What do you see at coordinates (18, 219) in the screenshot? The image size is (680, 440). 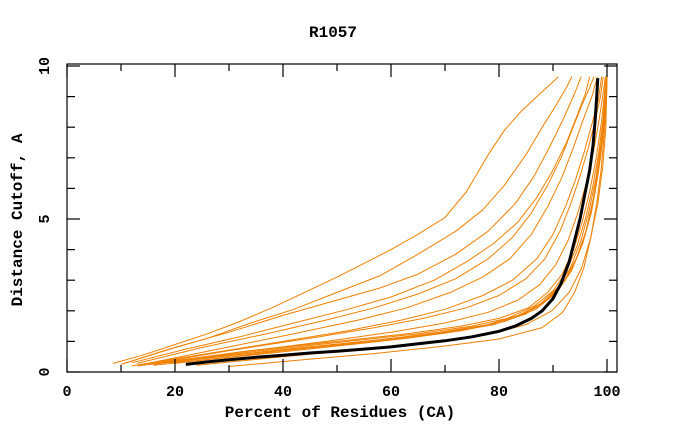 I see `y-axis-title: Distance Cutoff, A` at bounding box center [18, 219].